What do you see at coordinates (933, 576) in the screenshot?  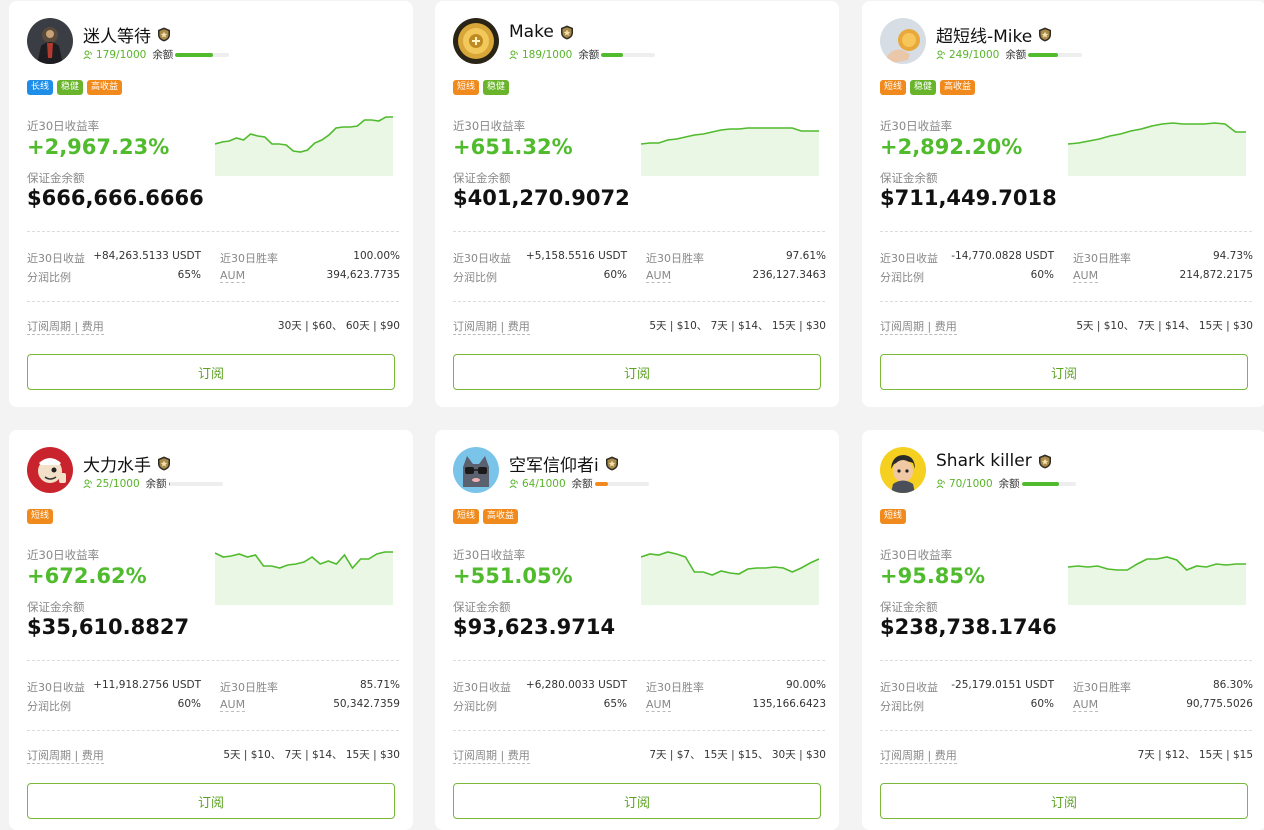 I see `return-30d-value: +95.85%` at bounding box center [933, 576].